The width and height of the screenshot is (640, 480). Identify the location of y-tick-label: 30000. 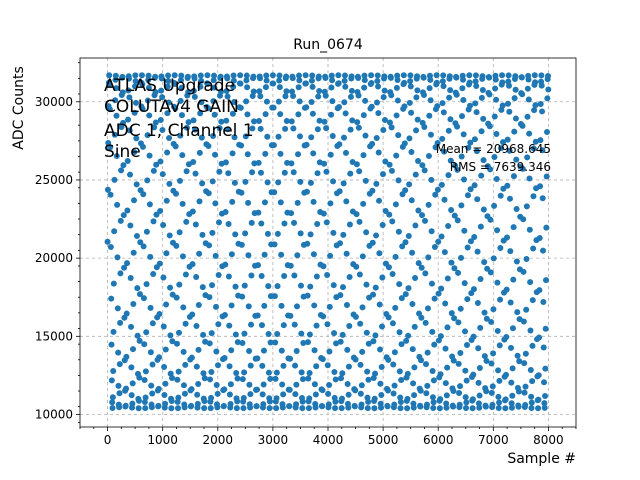
(54, 102).